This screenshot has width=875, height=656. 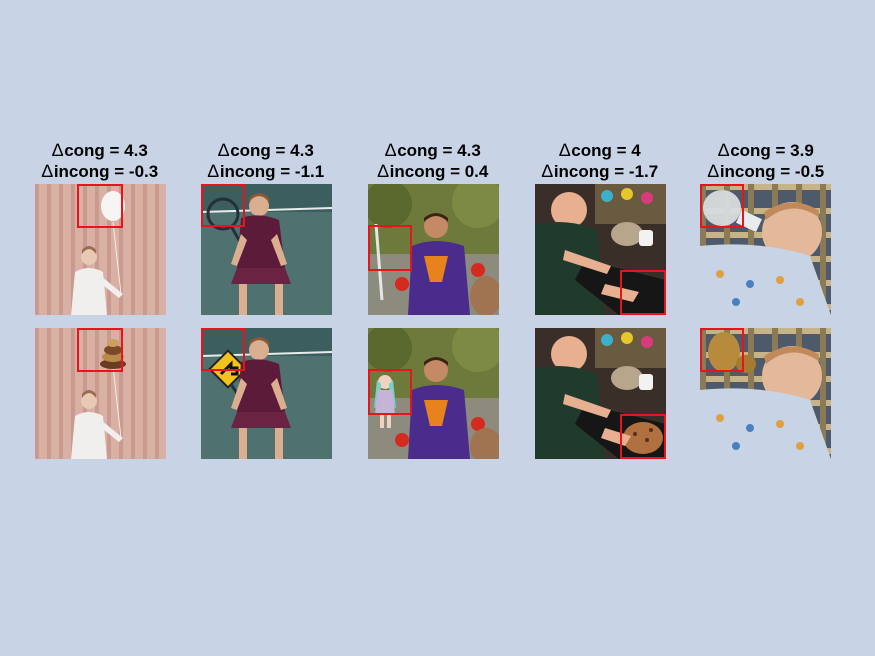 I want to click on incong-score-label: ∆incong = -0.5, so click(x=766, y=171).